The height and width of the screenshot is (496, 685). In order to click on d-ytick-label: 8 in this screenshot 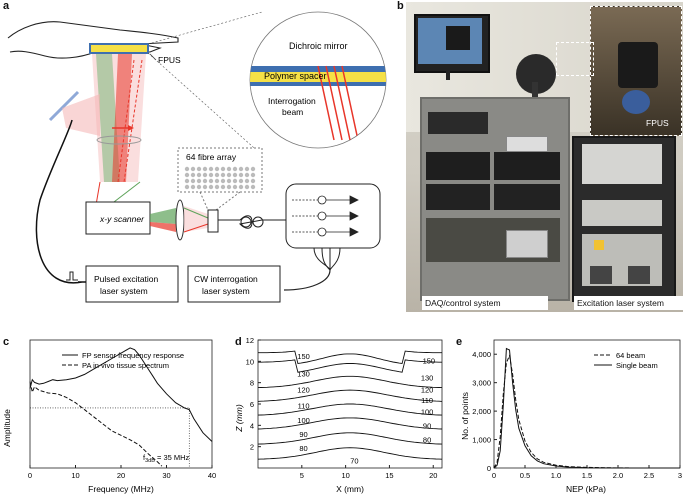, I will do `click(252, 383)`.